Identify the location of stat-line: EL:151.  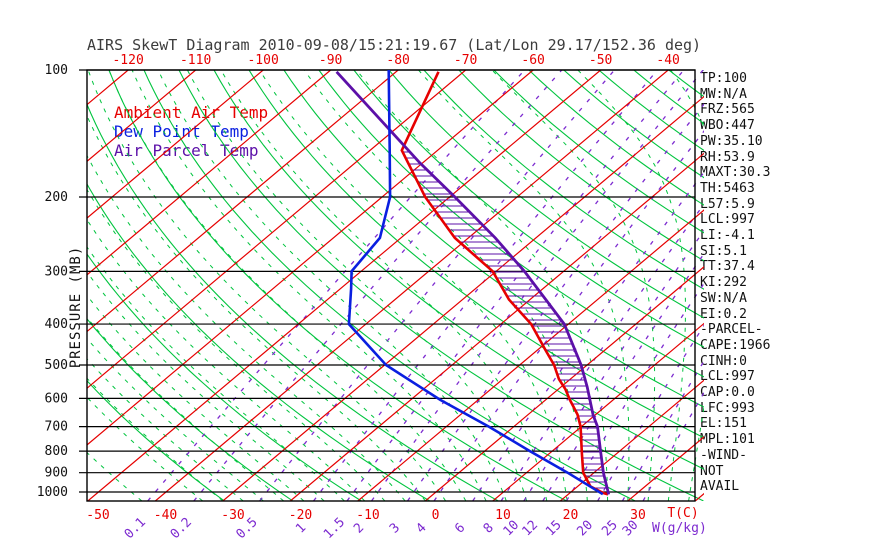
(723, 424).